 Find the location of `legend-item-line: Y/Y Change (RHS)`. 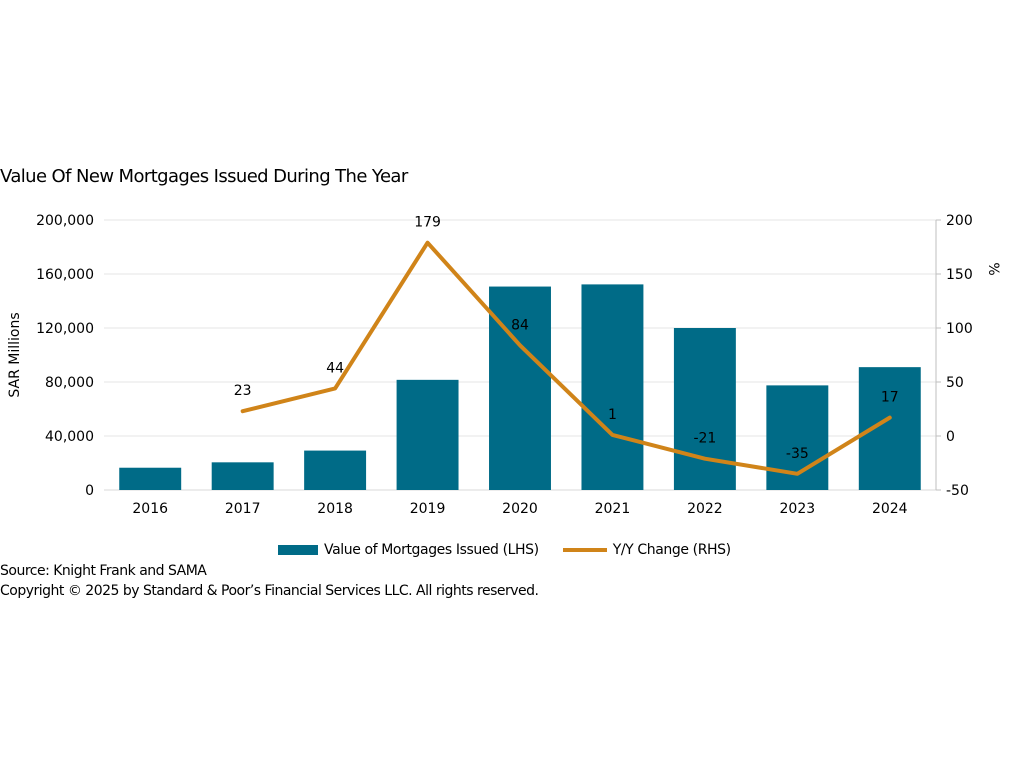

legend-item-line: Y/Y Change (RHS) is located at coordinates (635, 550).